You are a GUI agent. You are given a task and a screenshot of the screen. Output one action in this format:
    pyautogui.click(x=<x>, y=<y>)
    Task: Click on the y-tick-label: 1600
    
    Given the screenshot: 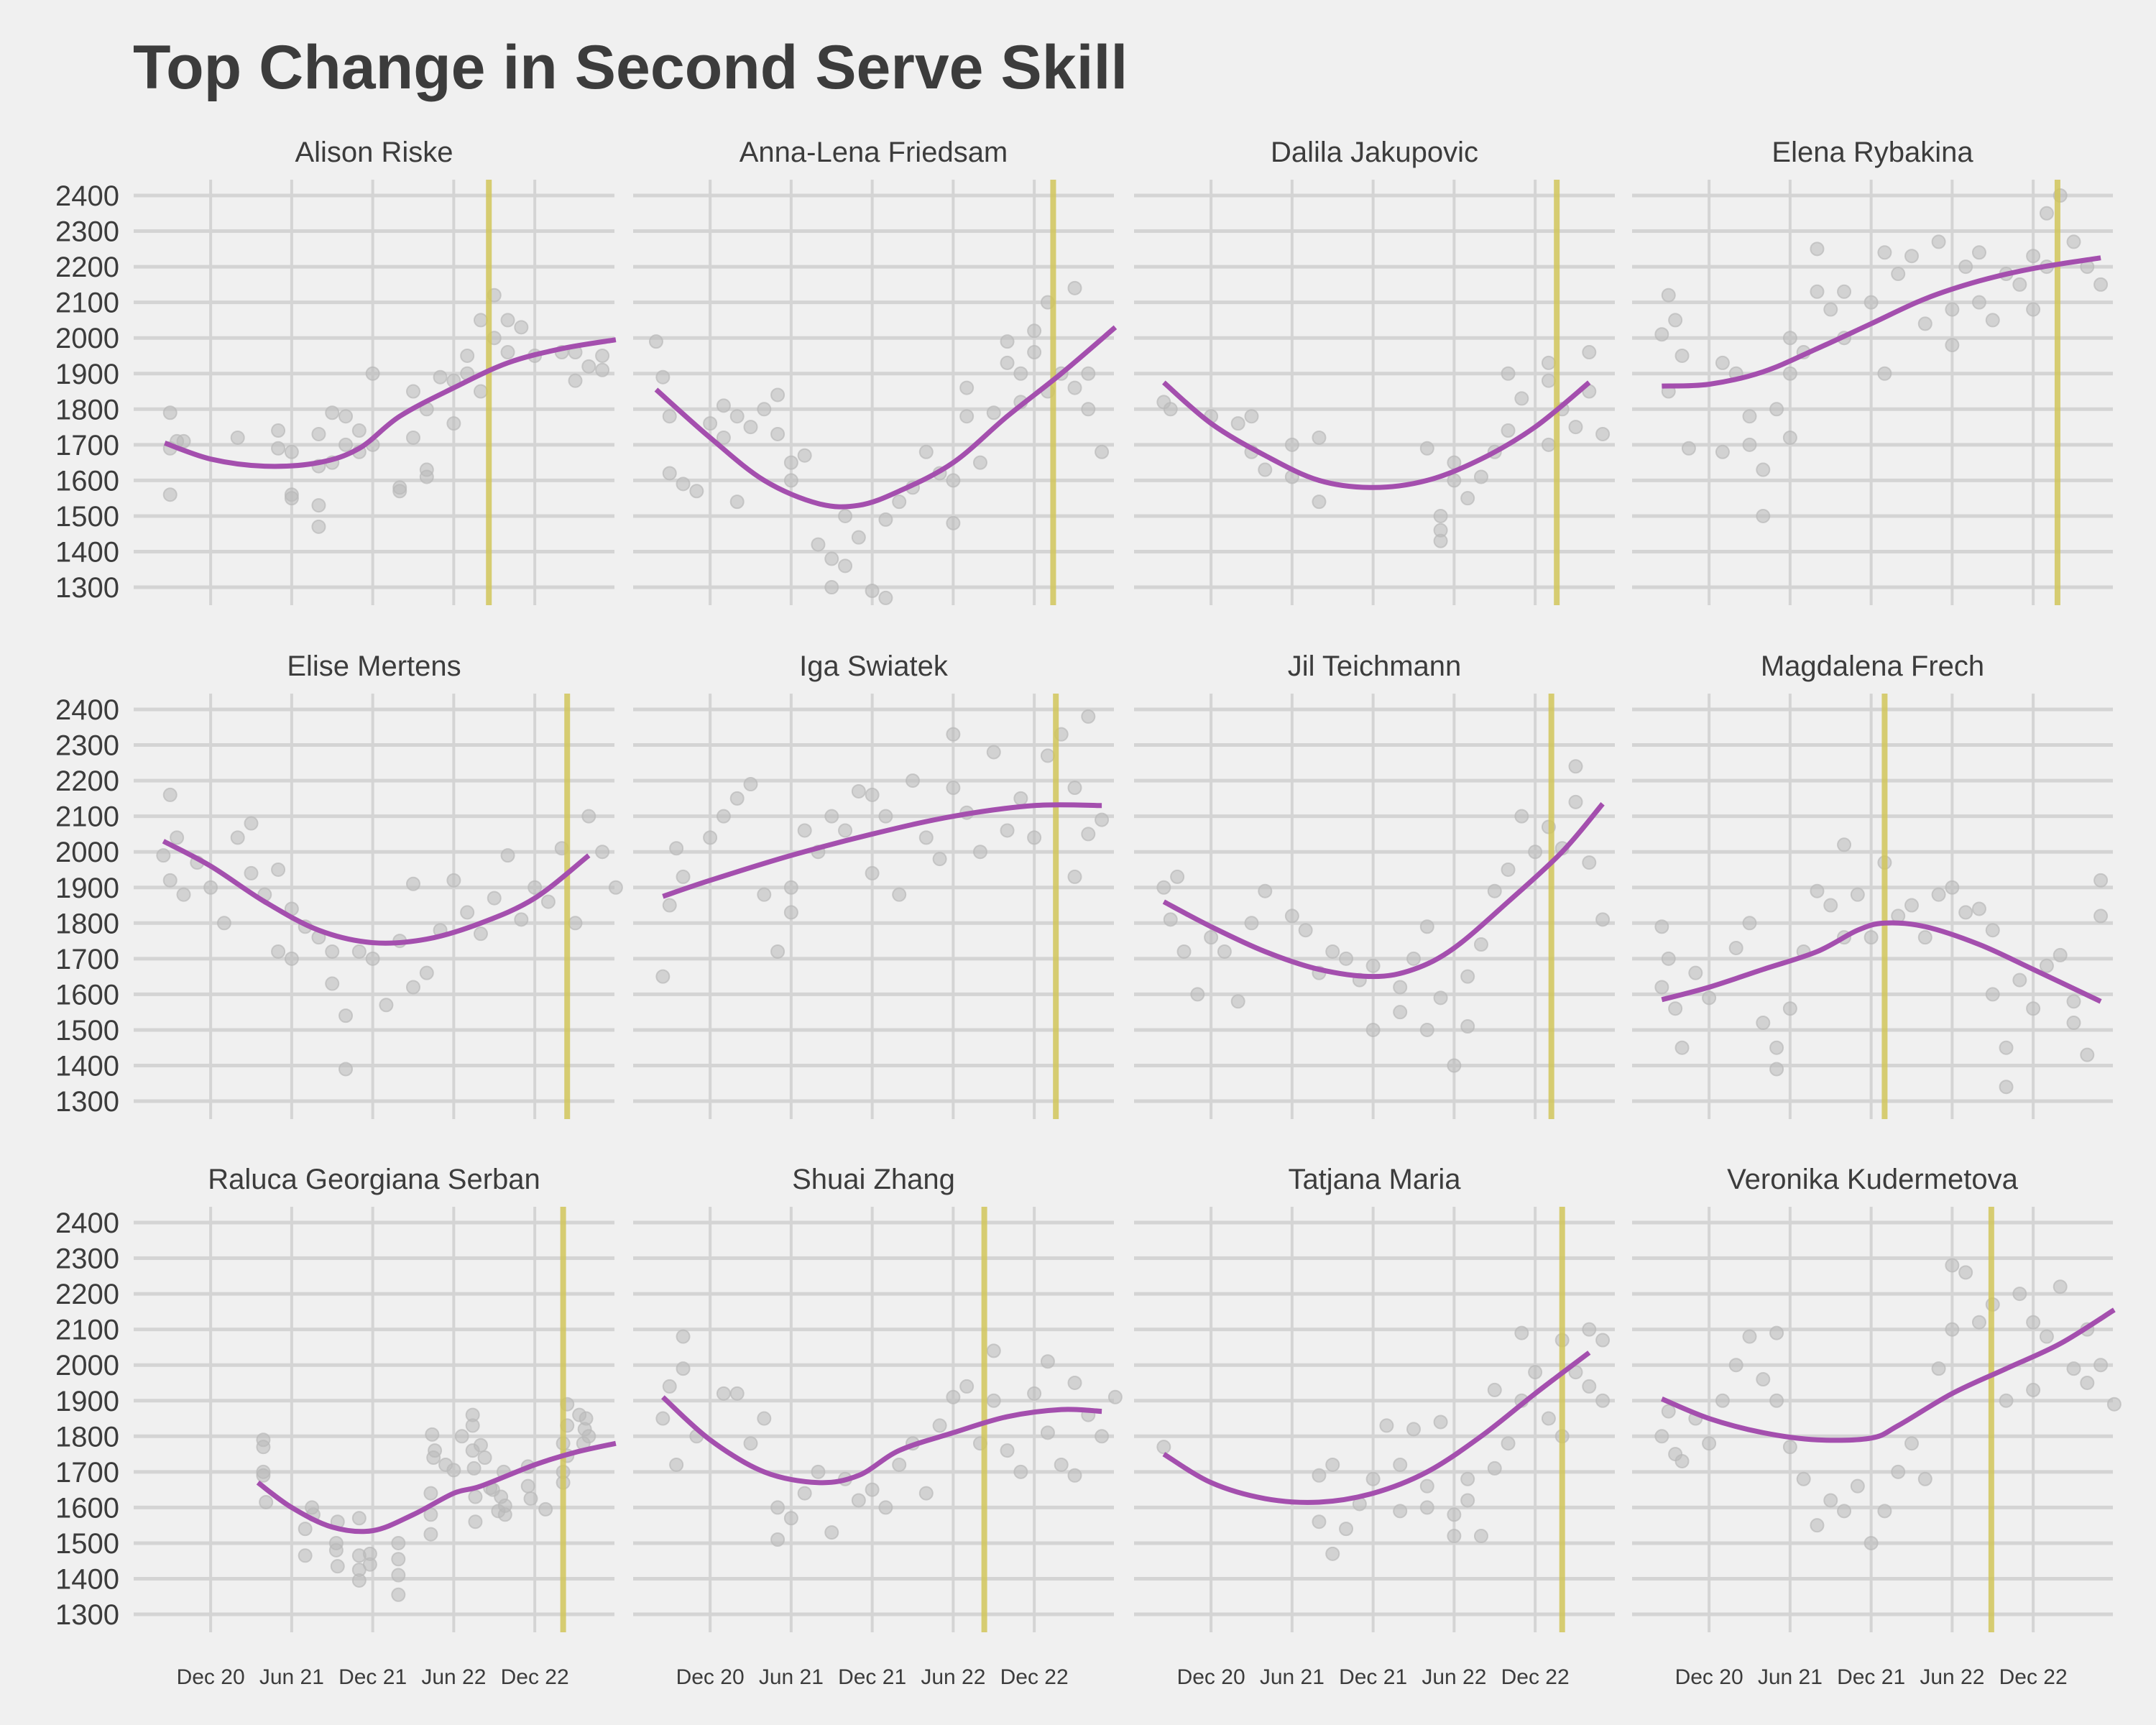 What is the action you would take?
    pyautogui.click(x=87, y=1508)
    